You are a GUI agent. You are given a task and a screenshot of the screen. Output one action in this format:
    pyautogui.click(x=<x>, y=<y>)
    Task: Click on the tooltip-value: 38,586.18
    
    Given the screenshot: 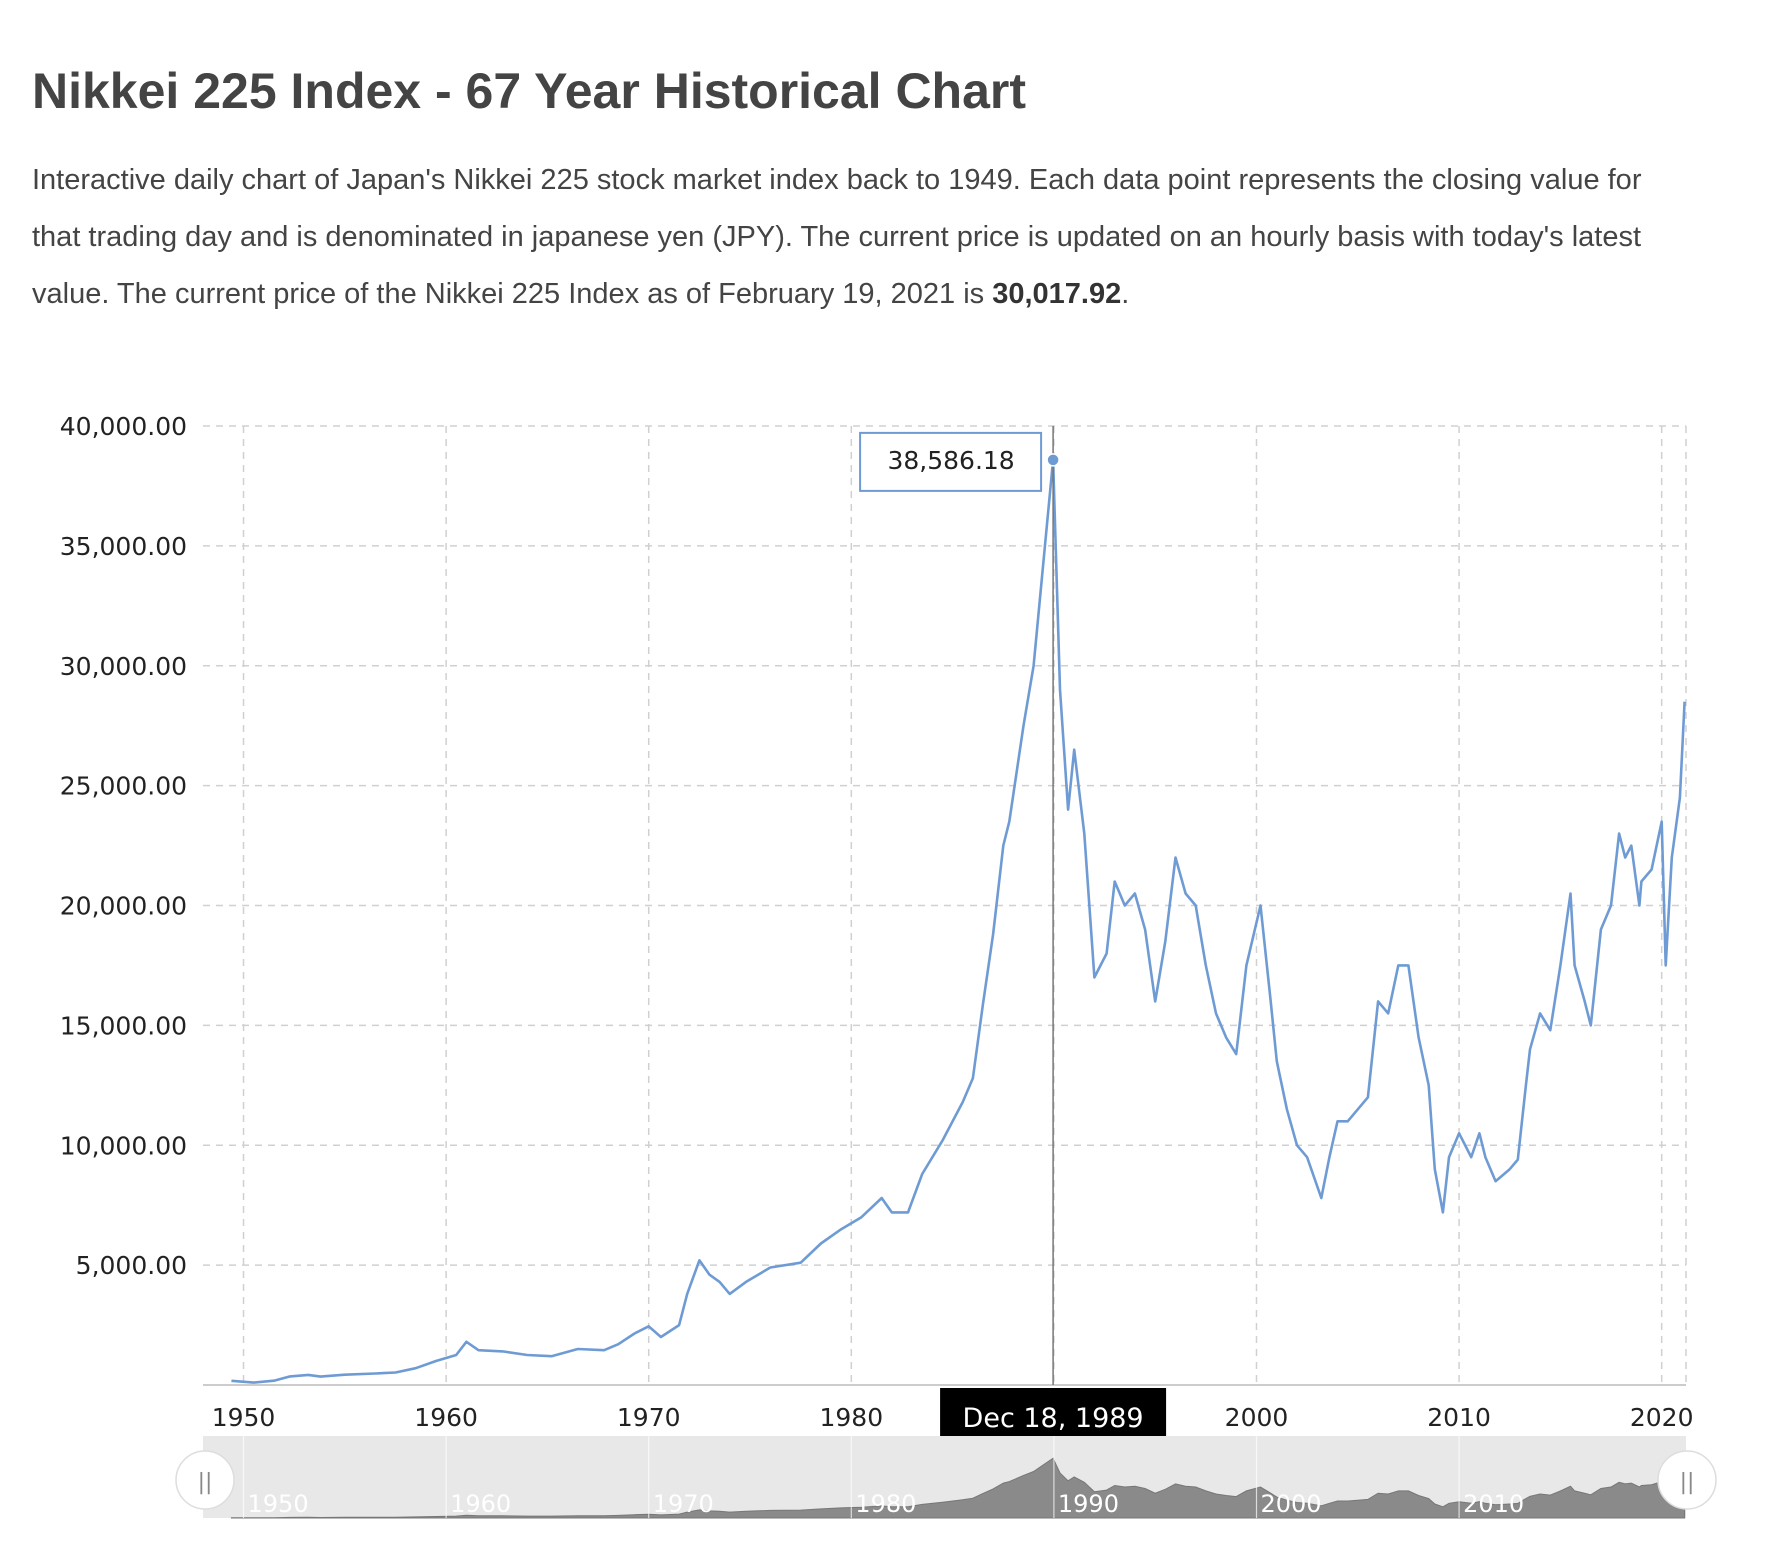 What is the action you would take?
    pyautogui.click(x=950, y=460)
    